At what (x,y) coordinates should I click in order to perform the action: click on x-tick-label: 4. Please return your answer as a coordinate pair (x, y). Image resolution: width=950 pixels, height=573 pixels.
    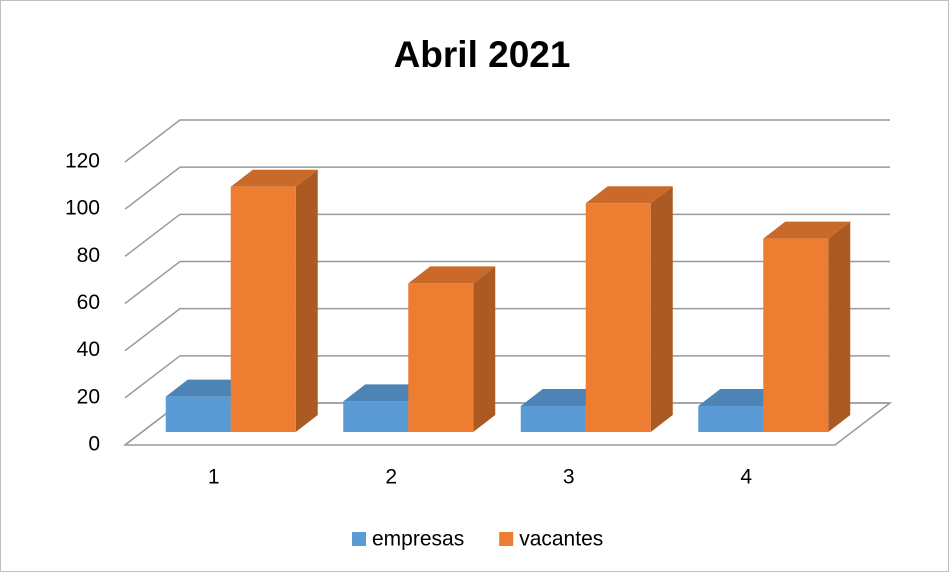
    Looking at the image, I should click on (746, 477).